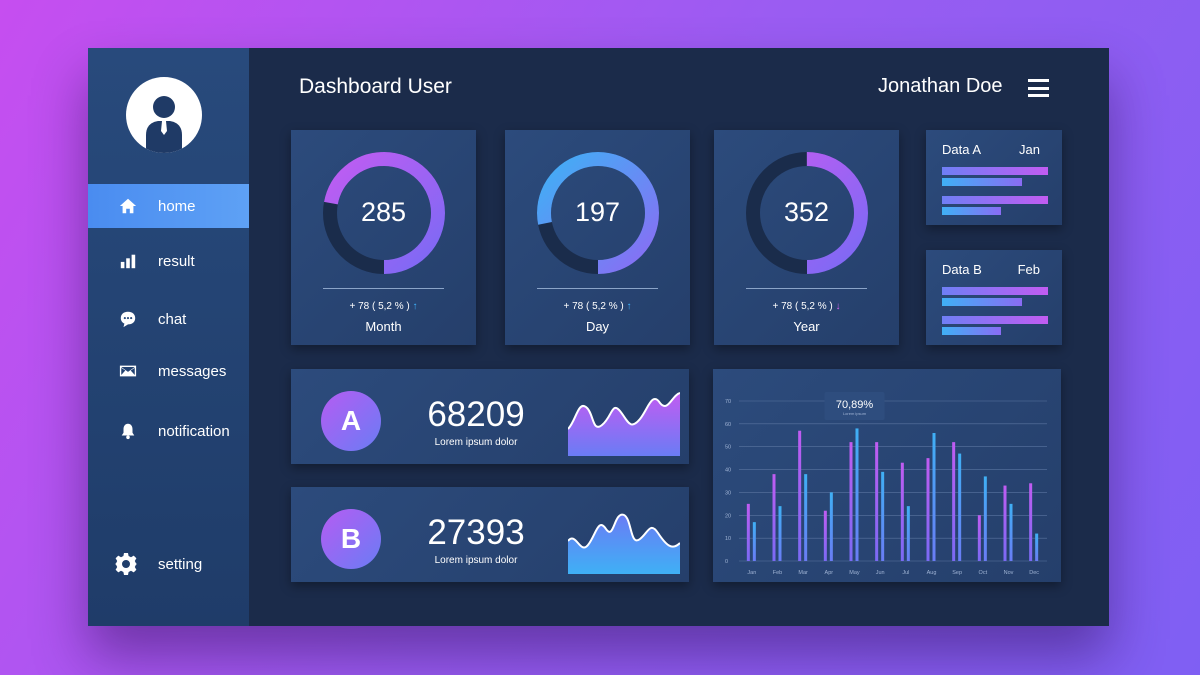 Image resolution: width=1200 pixels, height=675 pixels. I want to click on gauge-value: 197, so click(597, 212).